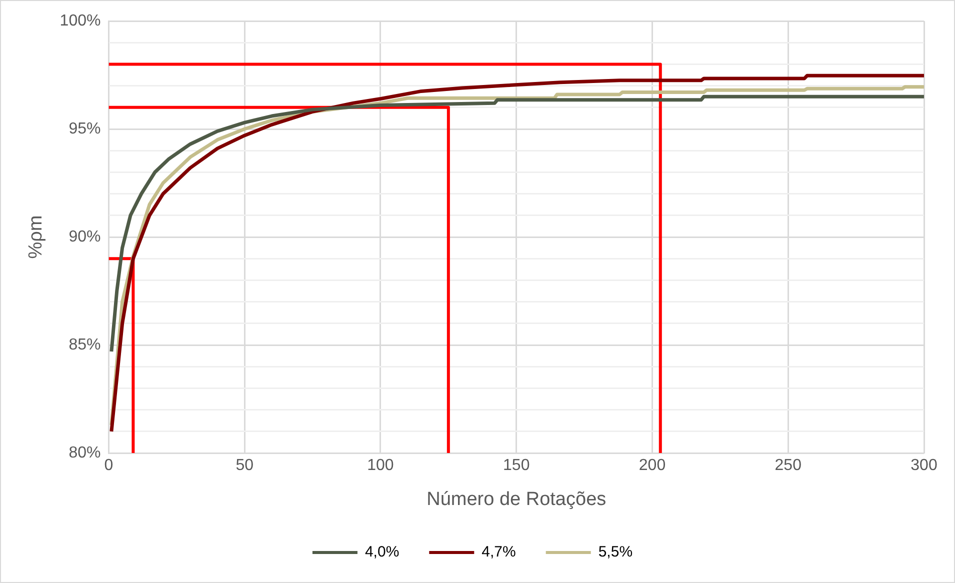 This screenshot has width=955, height=583. I want to click on x-tick-label: 250, so click(788, 465).